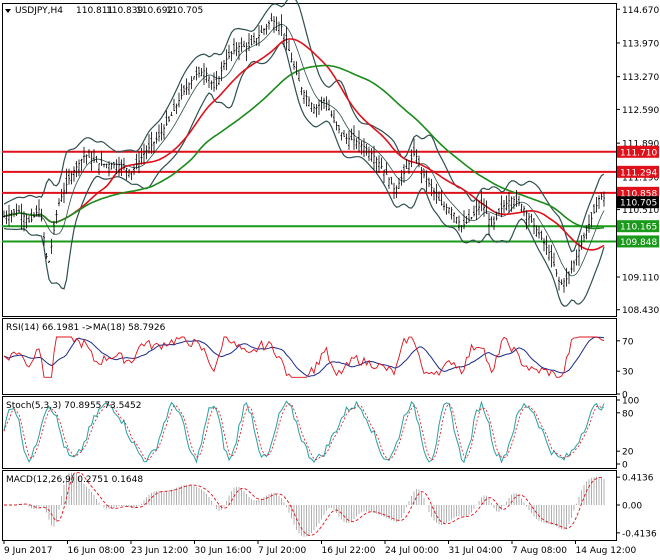 The image size is (660, 560). What do you see at coordinates (625, 396) in the screenshot?
I see `rsi-tick-label: 0` at bounding box center [625, 396].